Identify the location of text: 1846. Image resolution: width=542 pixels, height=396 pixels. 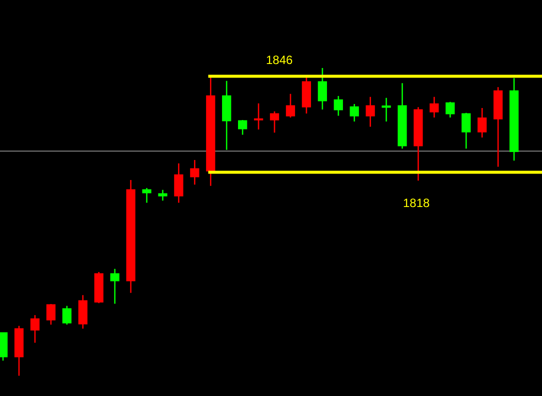
(280, 60).